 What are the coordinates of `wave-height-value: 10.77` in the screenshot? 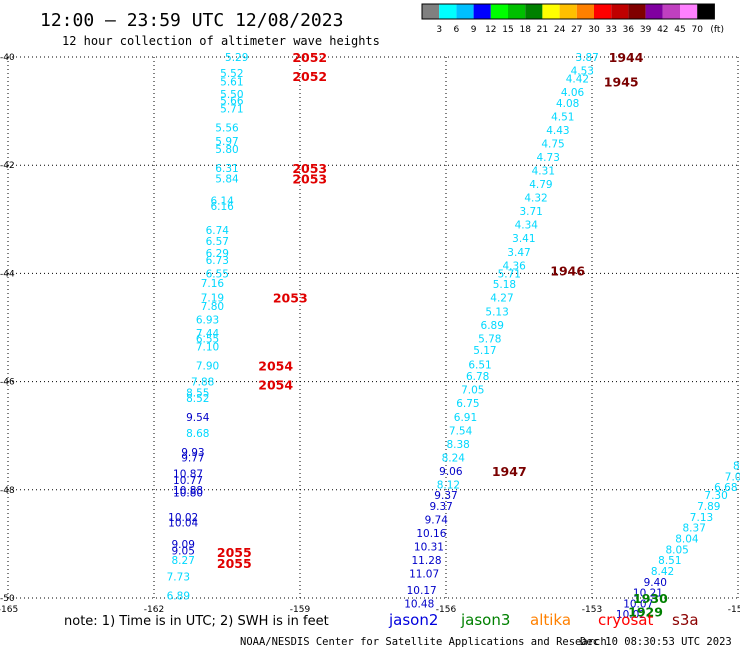 It's located at (188, 481).